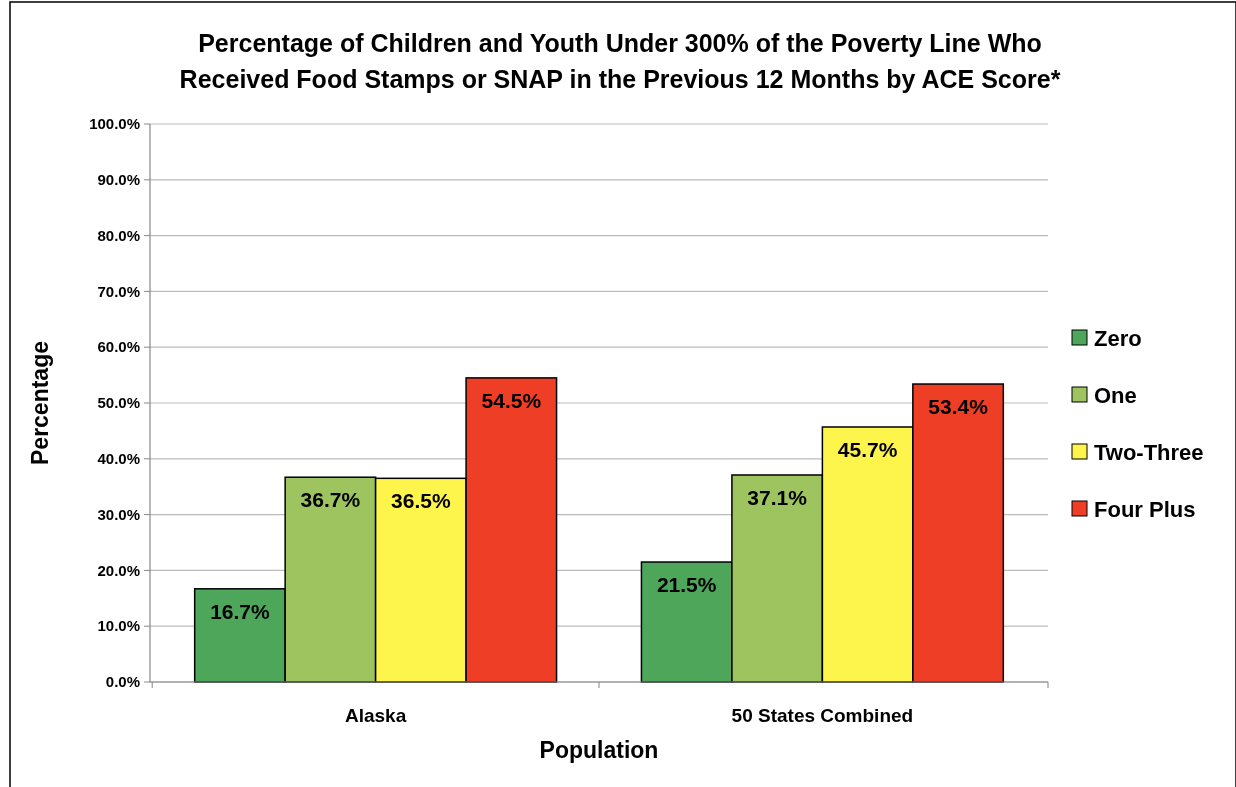 The image size is (1236, 787). Describe the element at coordinates (118, 180) in the screenshot. I see `y-tick-label: 90.0%` at that location.